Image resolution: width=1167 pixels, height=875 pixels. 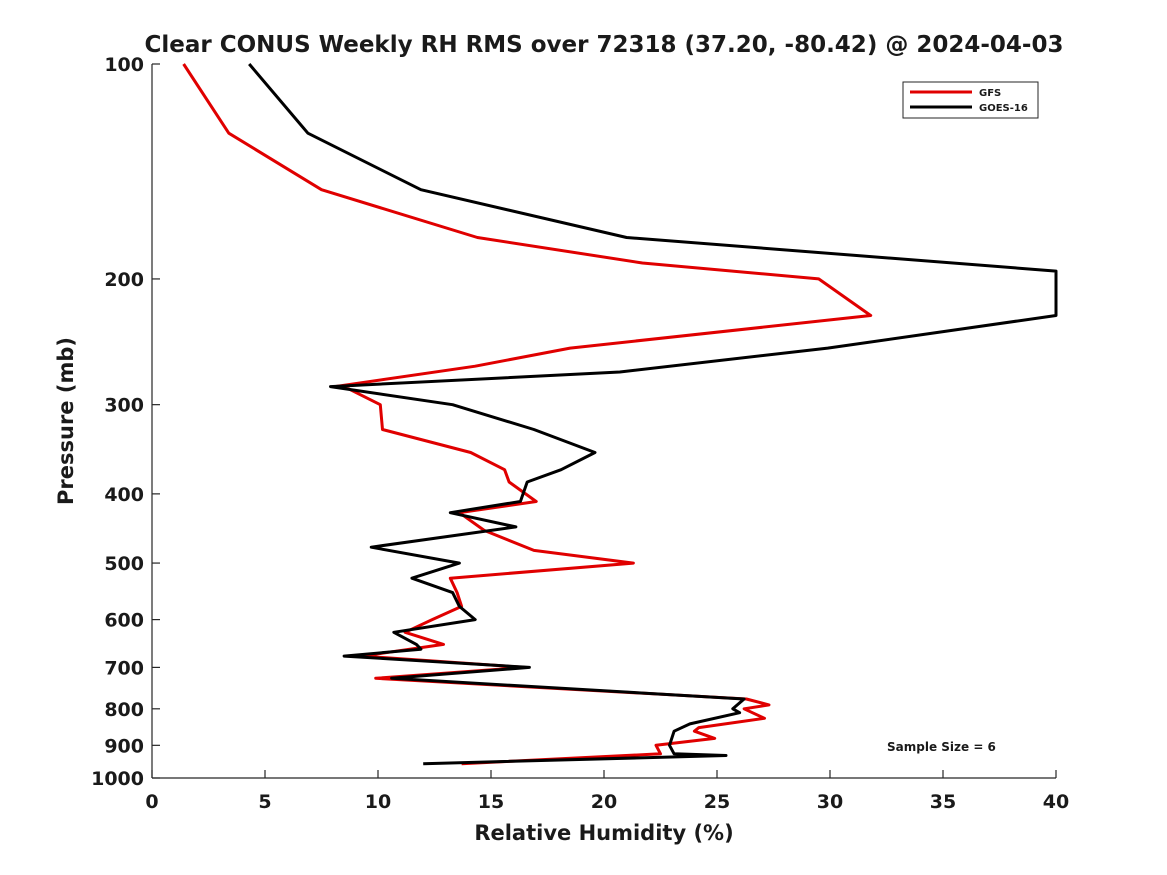 What do you see at coordinates (151, 802) in the screenshot?
I see `x-tick-label: 0` at bounding box center [151, 802].